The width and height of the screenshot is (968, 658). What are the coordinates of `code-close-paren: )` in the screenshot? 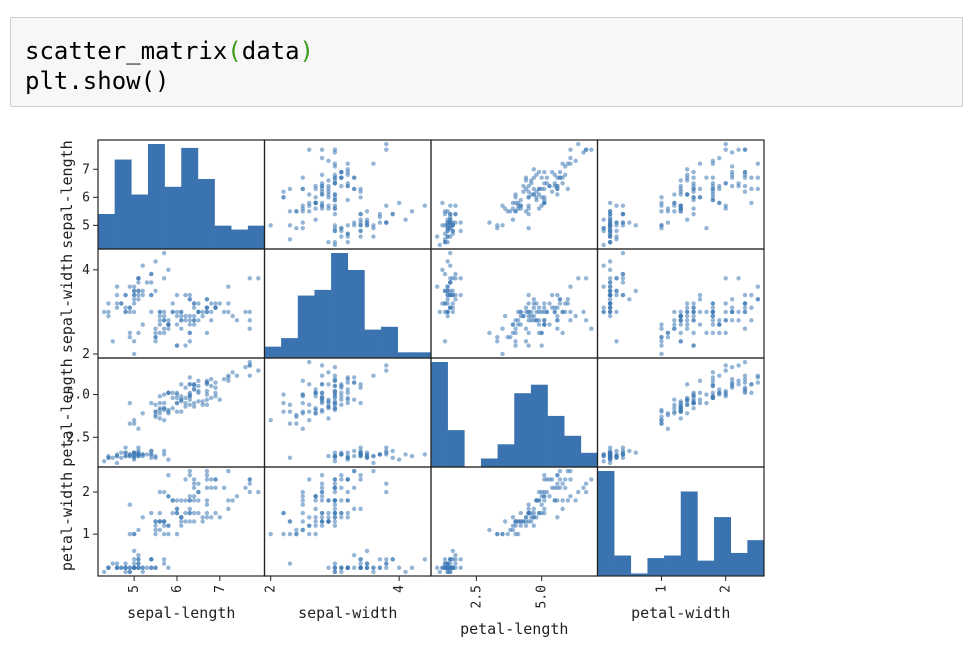 It's located at (306, 51).